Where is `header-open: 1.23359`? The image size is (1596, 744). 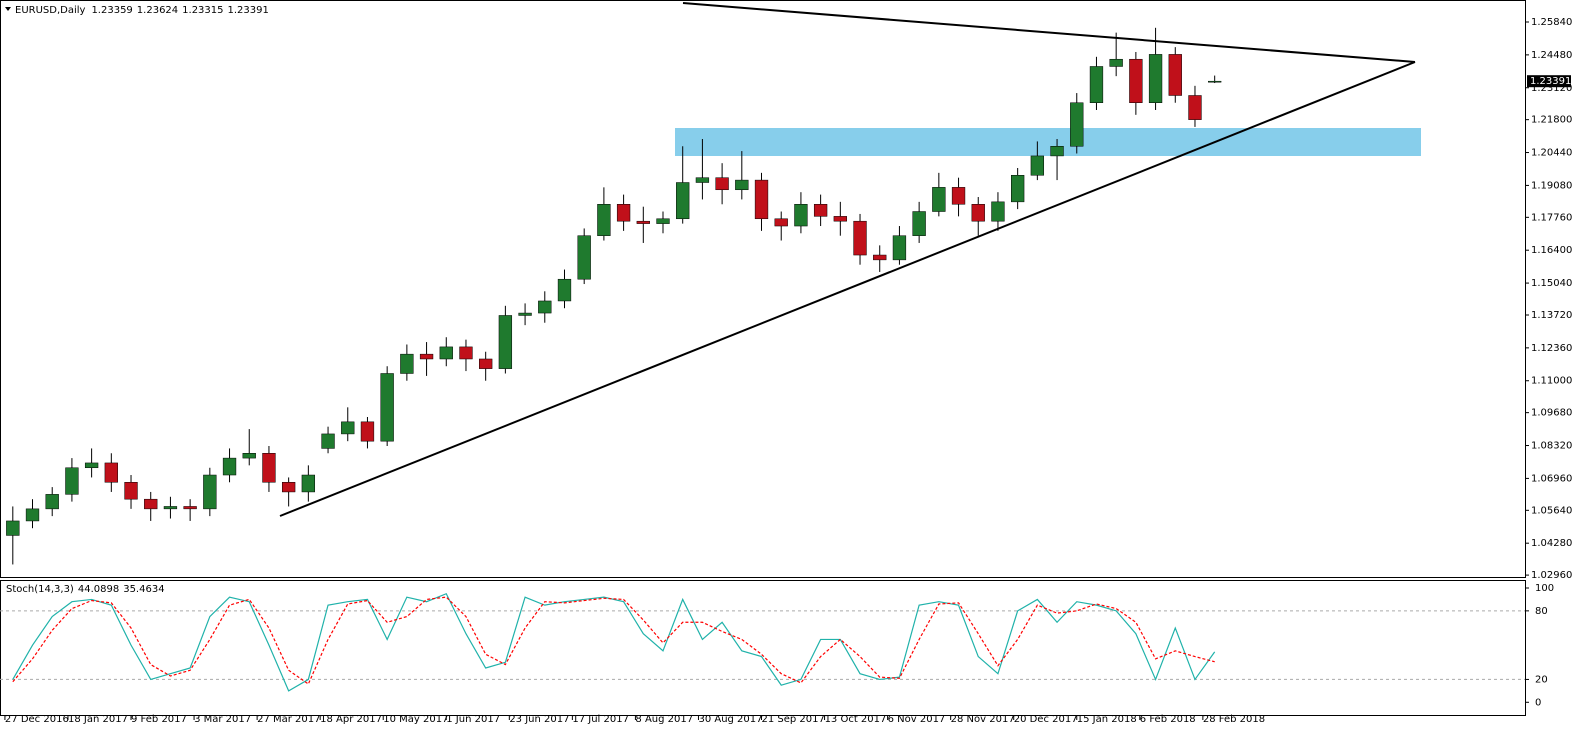
header-open: 1.23359 is located at coordinates (111, 10).